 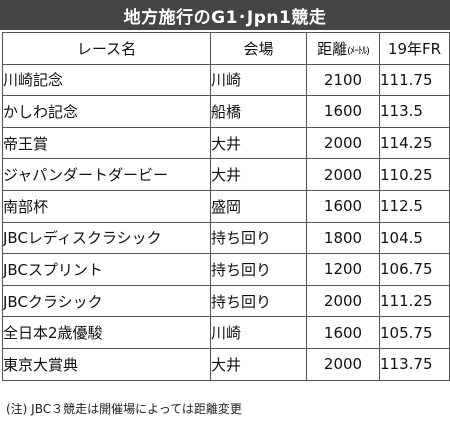 I want to click on race-name-cell: 川崎記念, so click(x=106, y=80).